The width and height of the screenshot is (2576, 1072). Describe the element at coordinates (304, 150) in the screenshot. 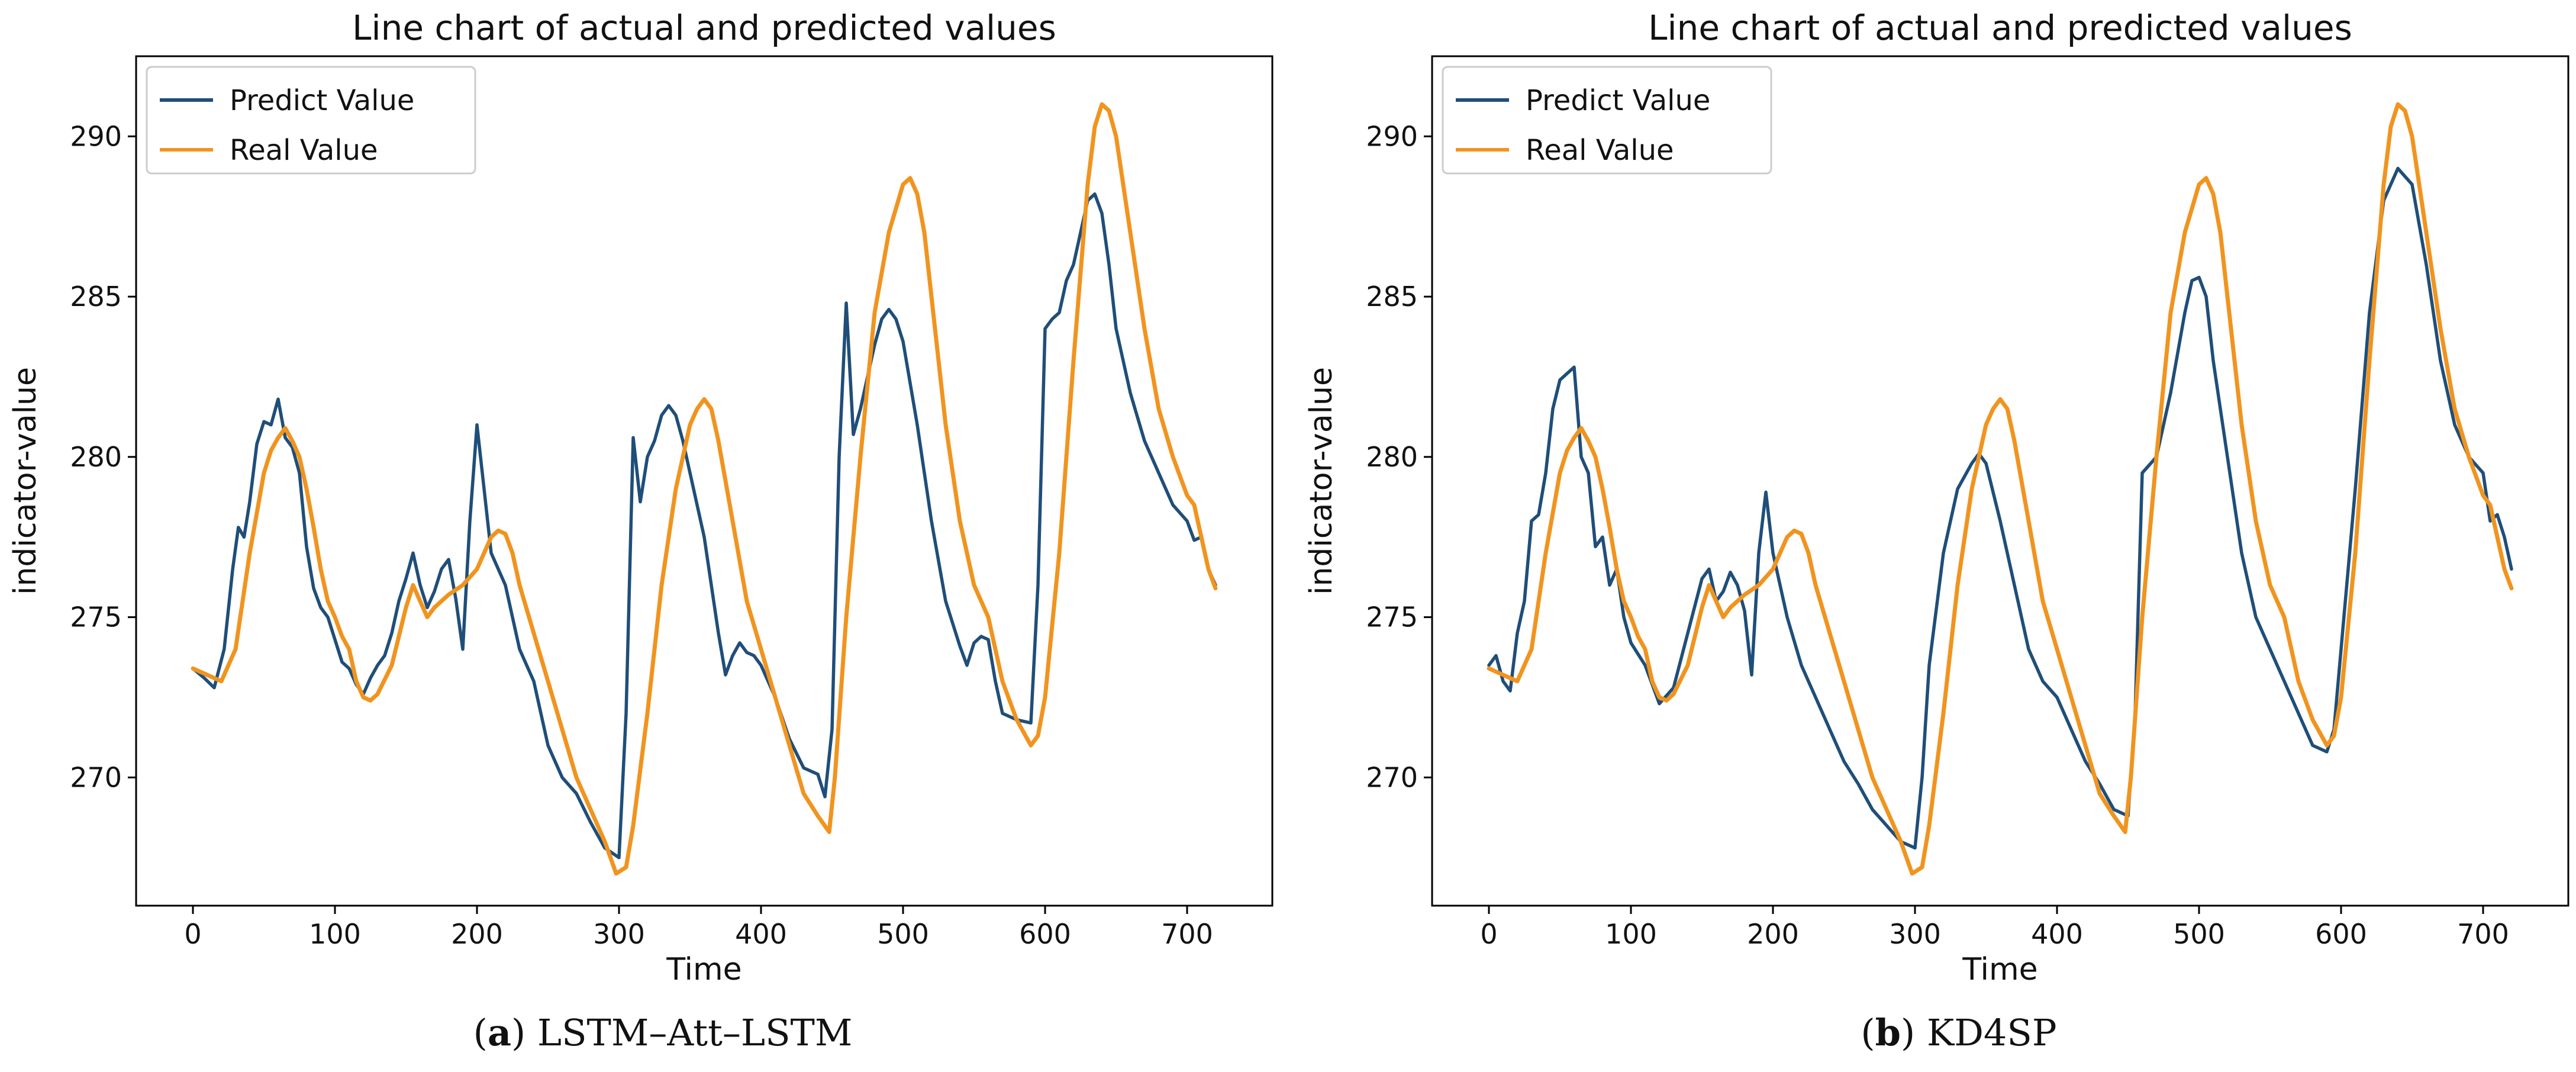

I see `pa-legend-label-real: Real Value` at that location.